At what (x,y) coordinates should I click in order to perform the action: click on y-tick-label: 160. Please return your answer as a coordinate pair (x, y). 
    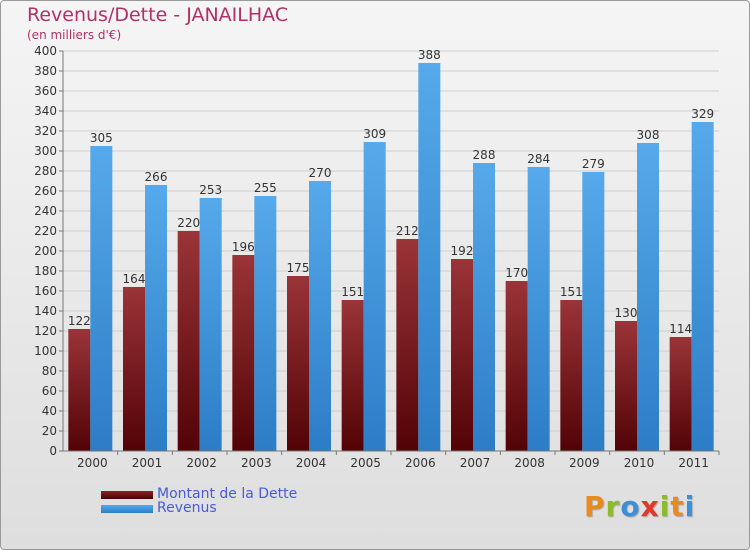
    Looking at the image, I should click on (45, 291).